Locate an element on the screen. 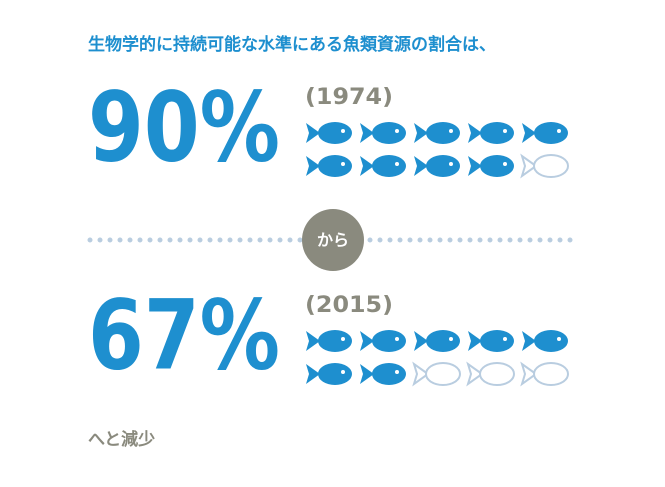 The image size is (665, 487). connector-circle is located at coordinates (333, 240).